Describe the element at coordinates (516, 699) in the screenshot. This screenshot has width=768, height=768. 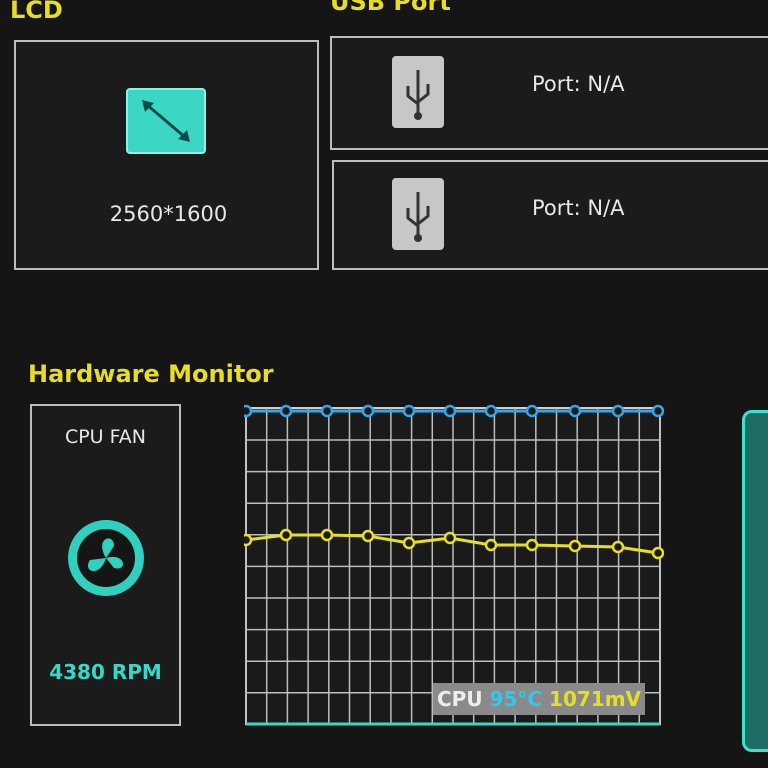
I see `temperature: 95°C` at that location.